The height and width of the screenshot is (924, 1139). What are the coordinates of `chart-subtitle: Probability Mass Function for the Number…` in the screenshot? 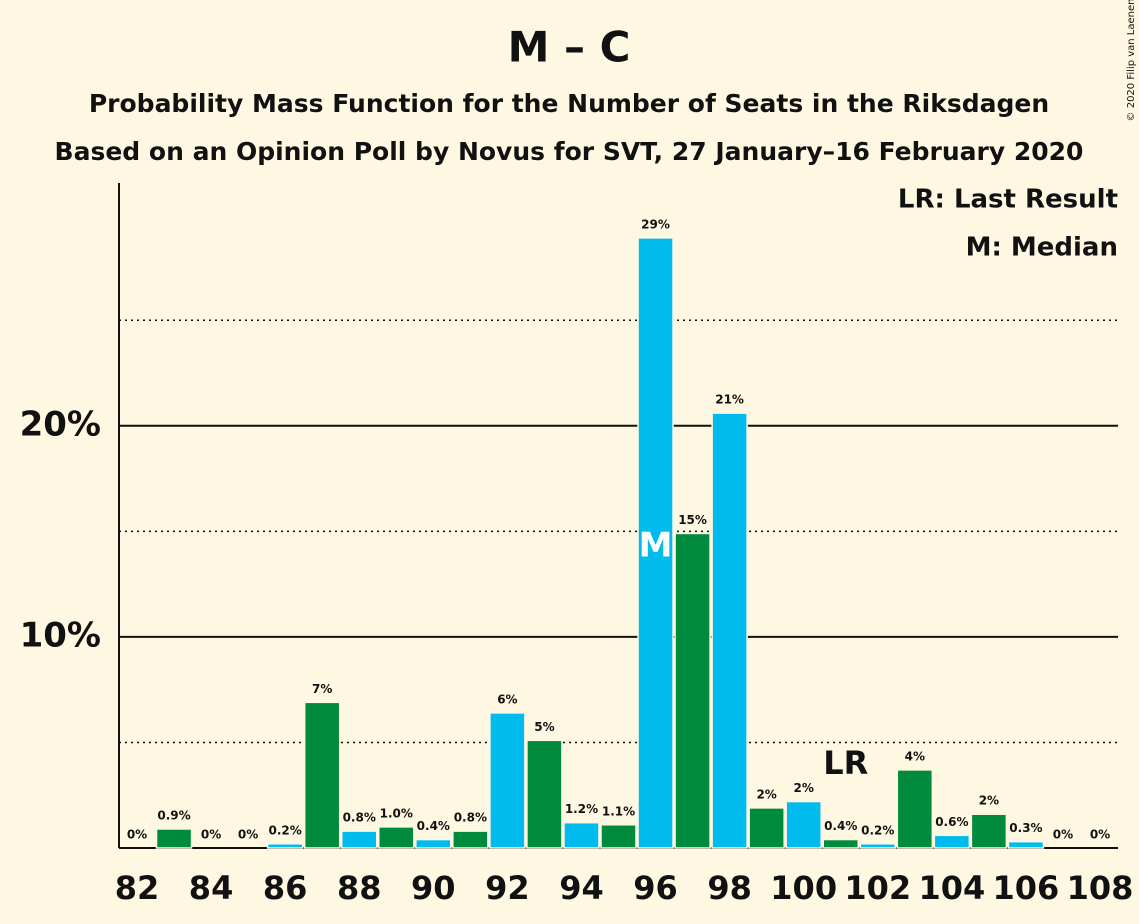 It's located at (569, 103).